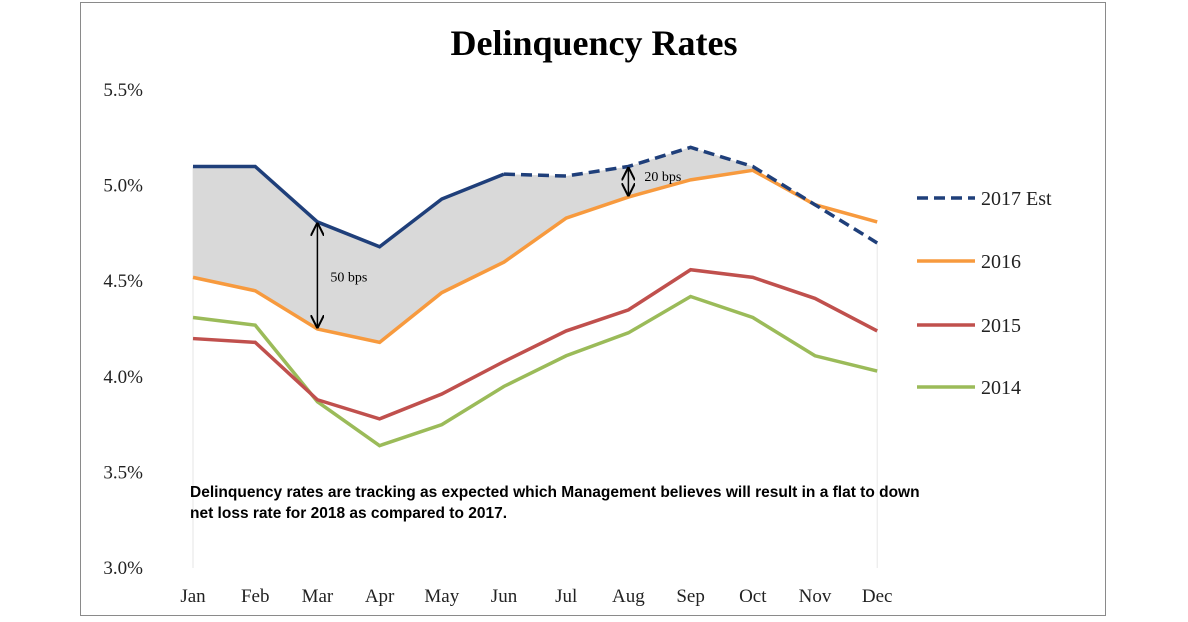  Describe the element at coordinates (1001, 388) in the screenshot. I see `legend-label: 2014` at that location.